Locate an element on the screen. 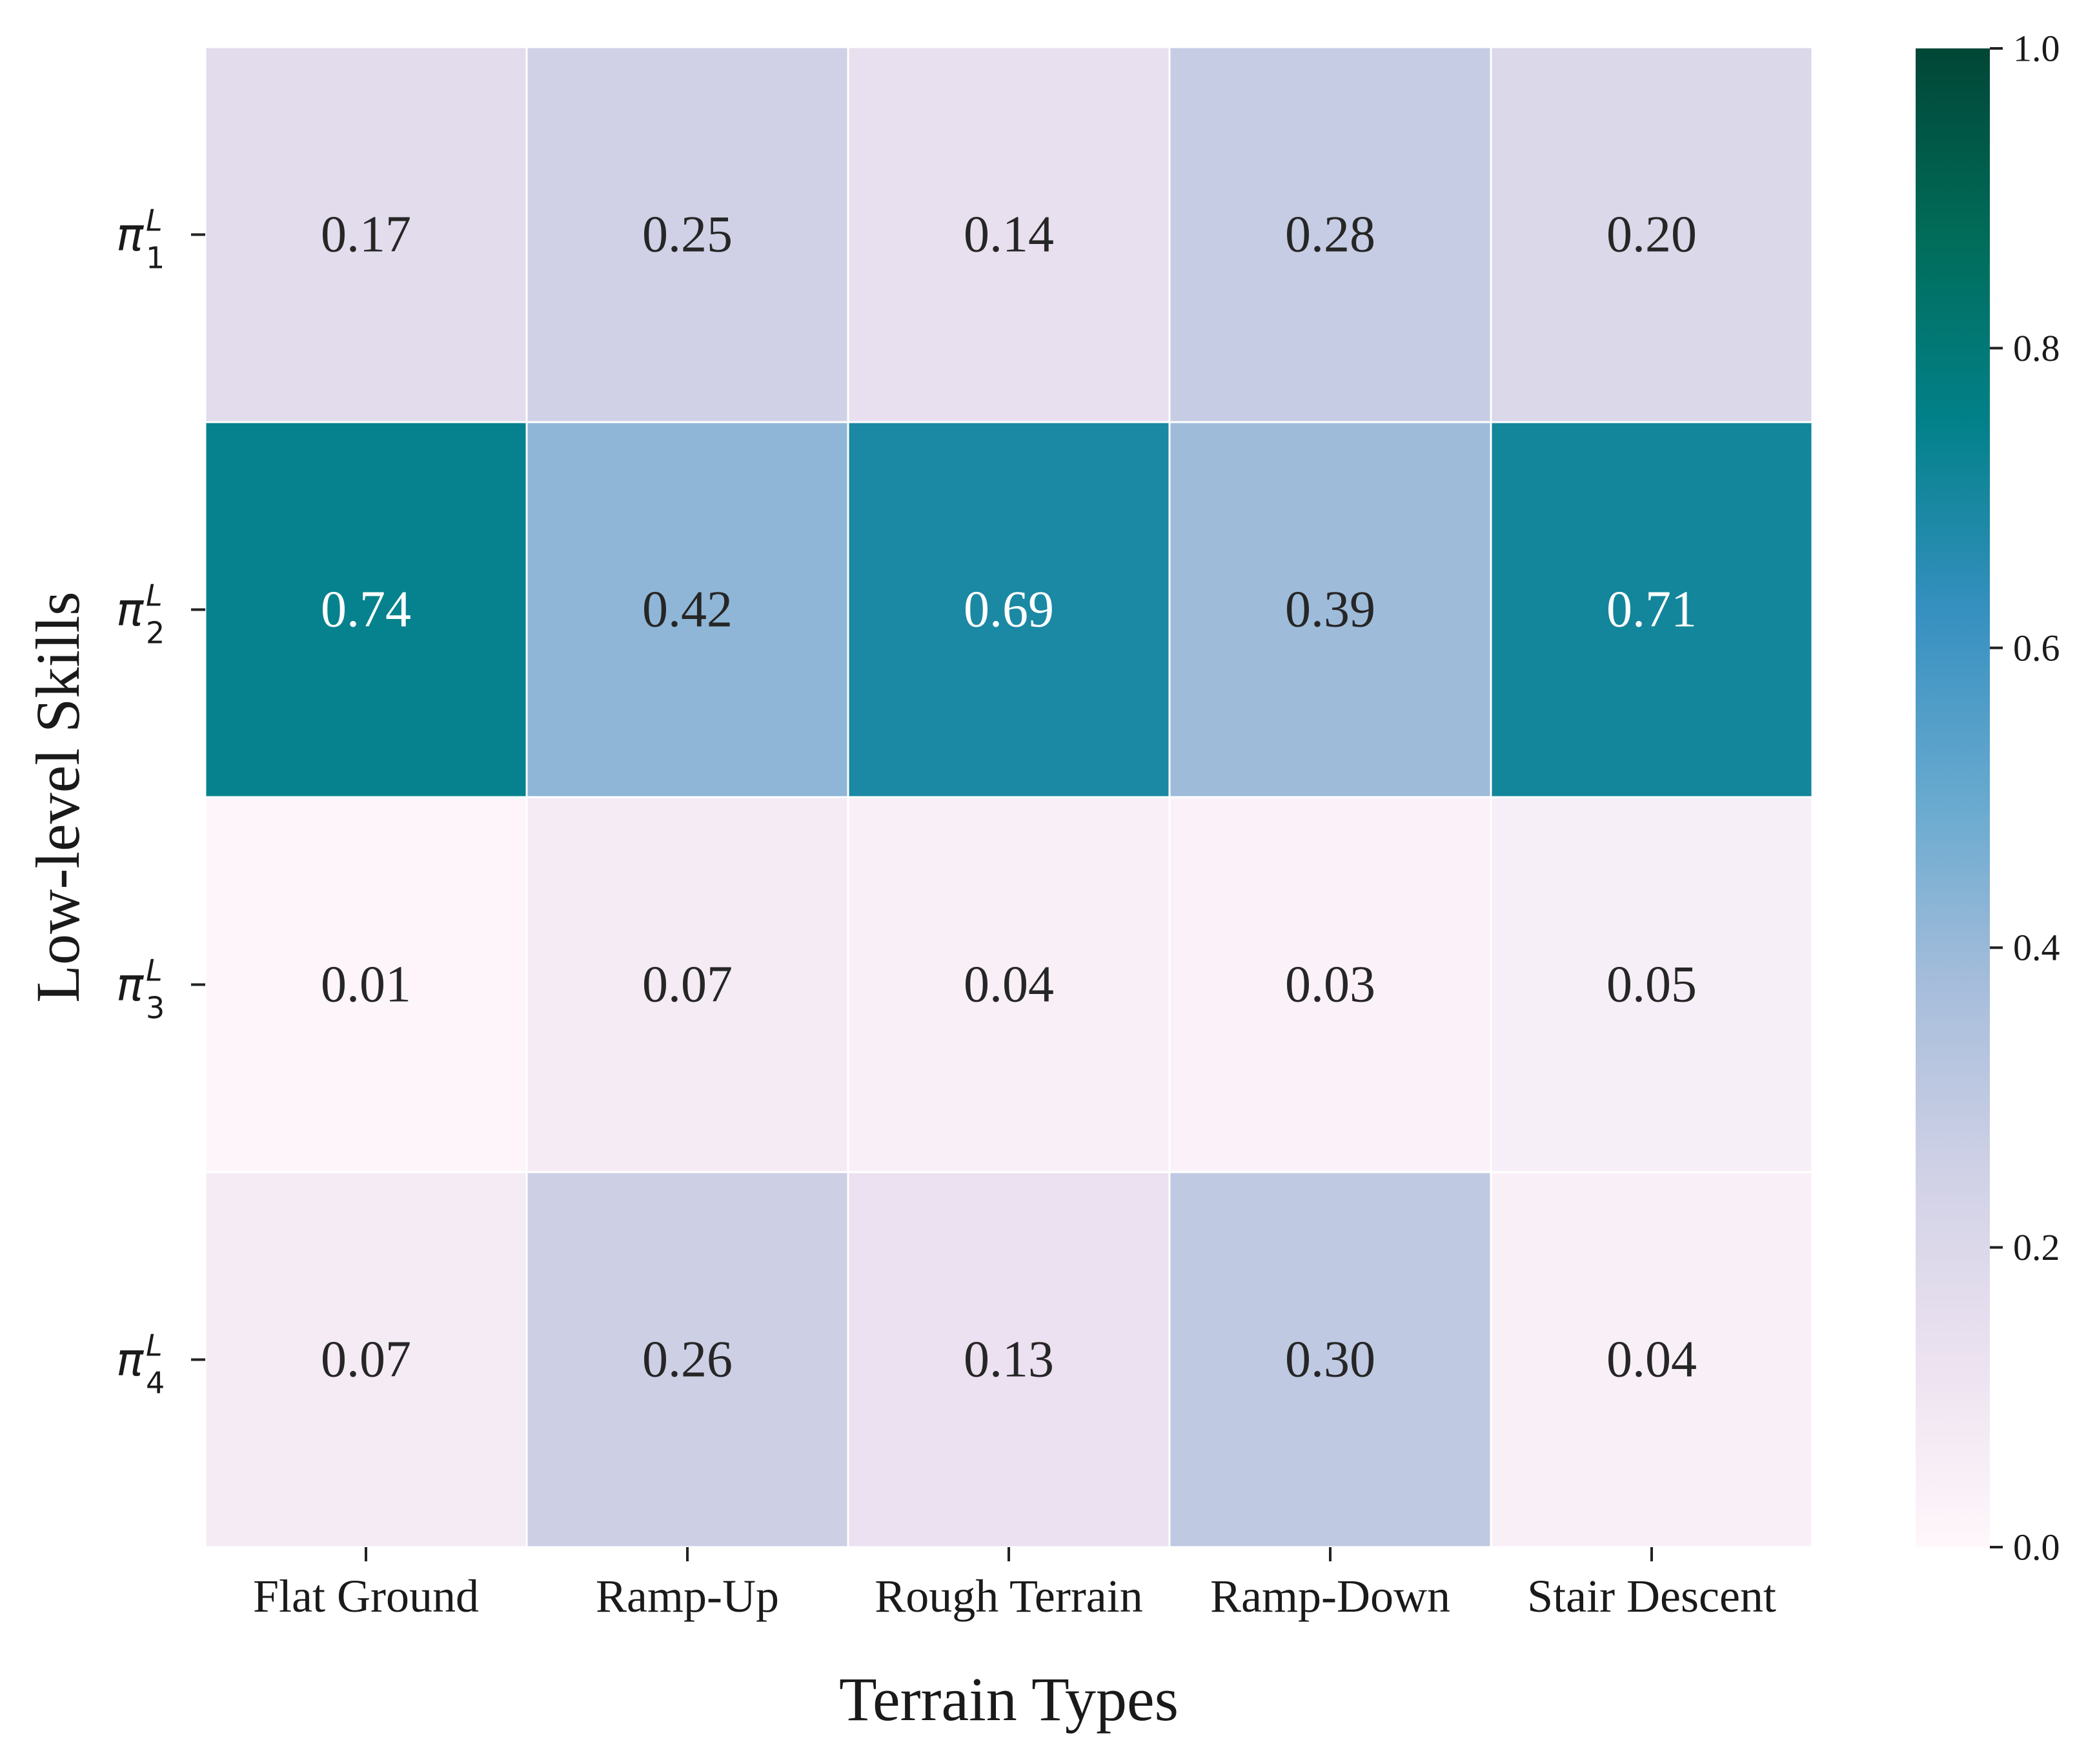 The height and width of the screenshot is (1764, 2097). cell-value-label: 0.13 is located at coordinates (1009, 1360).